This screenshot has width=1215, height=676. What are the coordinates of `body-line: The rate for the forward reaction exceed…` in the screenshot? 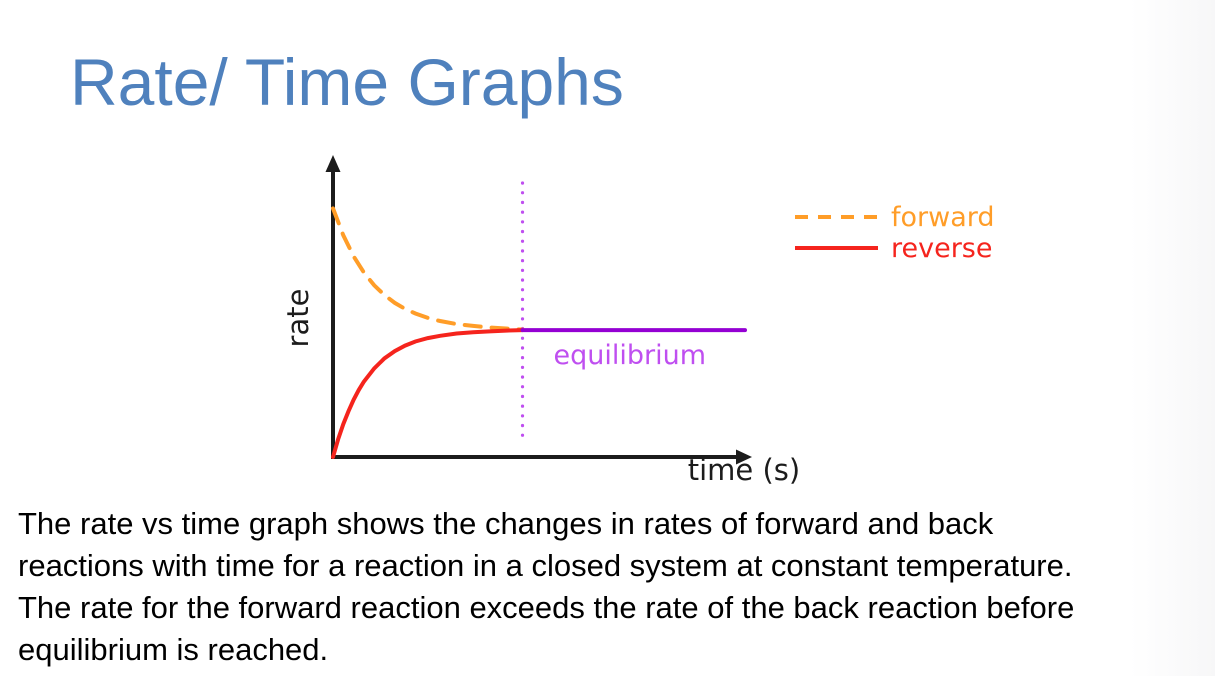 It's located at (546, 607).